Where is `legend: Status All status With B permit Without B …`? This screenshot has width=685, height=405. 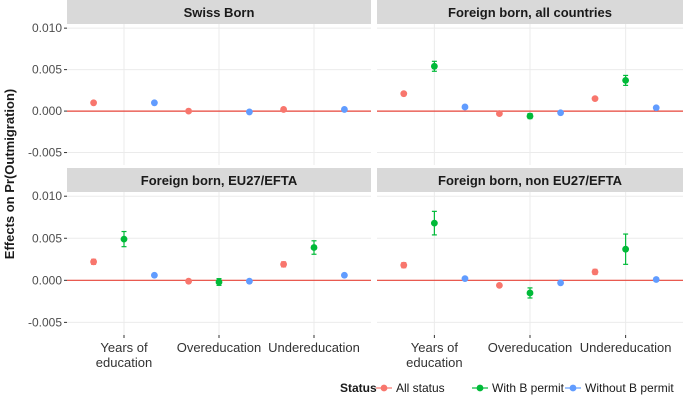
legend: Status All status With B permit Without B … is located at coordinates (507, 388).